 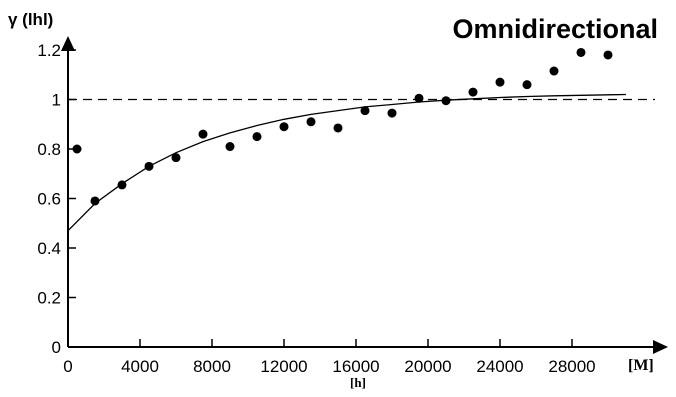 I want to click on y-tick-label: 1, so click(x=56, y=100).